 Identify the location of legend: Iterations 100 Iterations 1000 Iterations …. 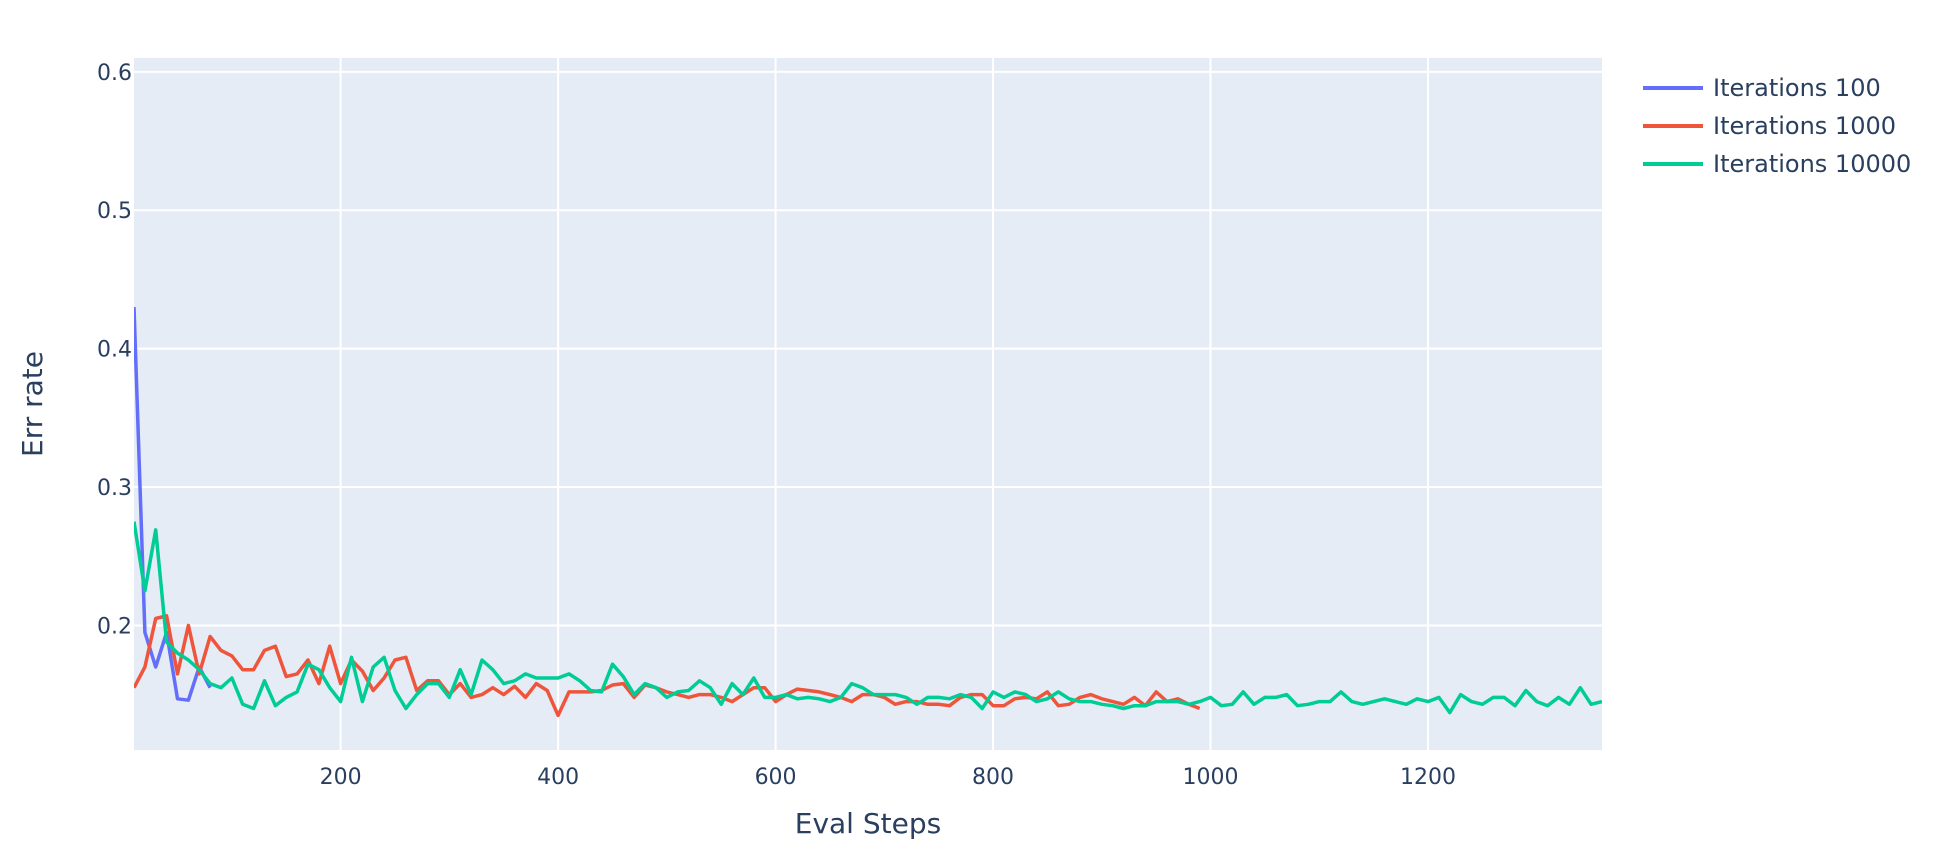
(1777, 126).